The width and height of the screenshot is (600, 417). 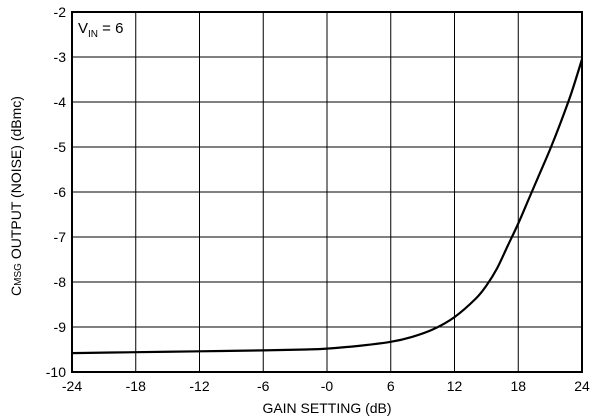 What do you see at coordinates (72, 386) in the screenshot?
I see `x-tick-label: -24` at bounding box center [72, 386].